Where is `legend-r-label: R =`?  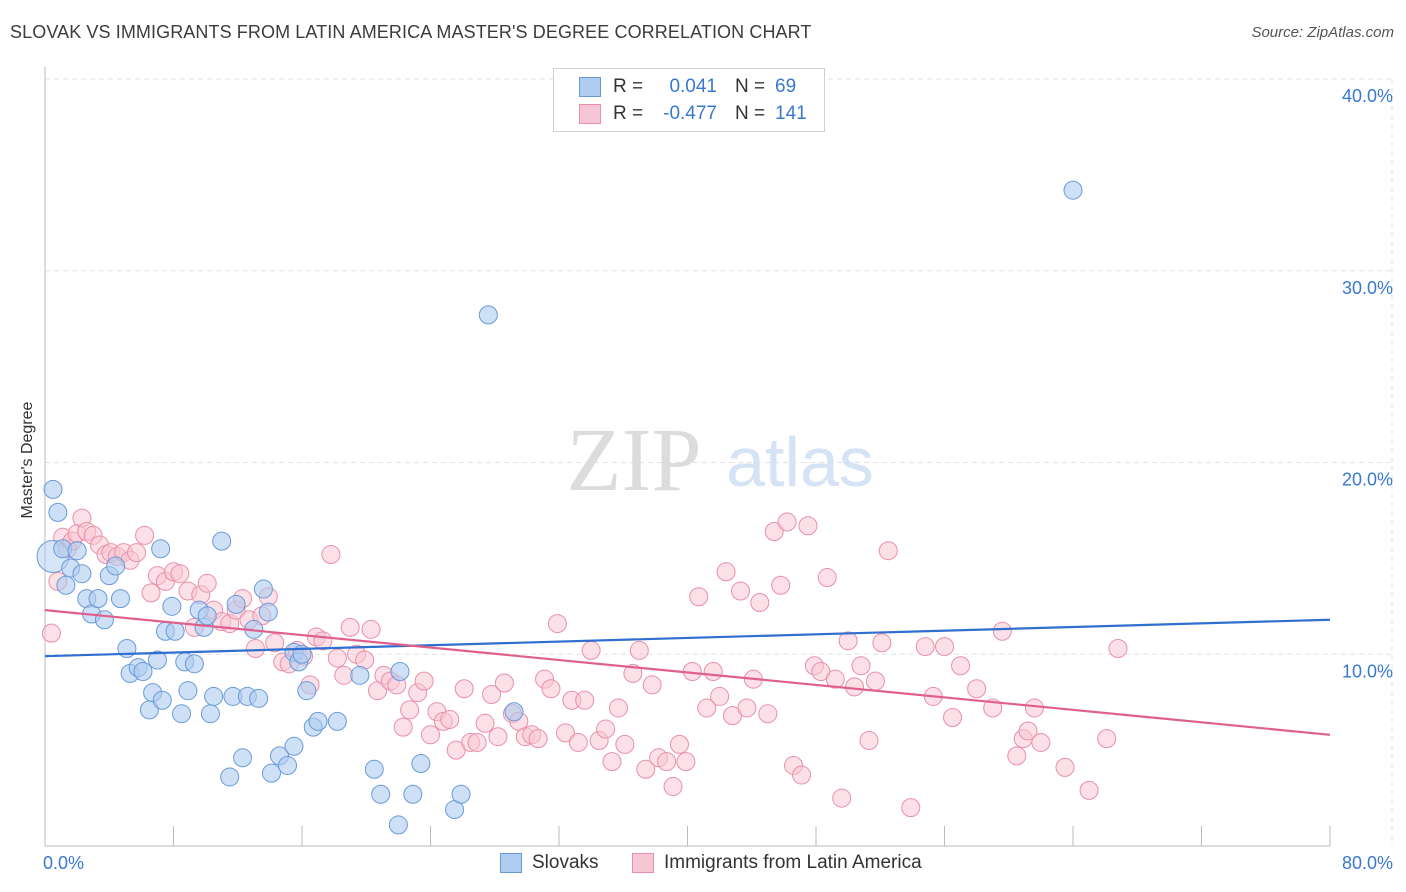 legend-r-label: R = is located at coordinates (628, 86).